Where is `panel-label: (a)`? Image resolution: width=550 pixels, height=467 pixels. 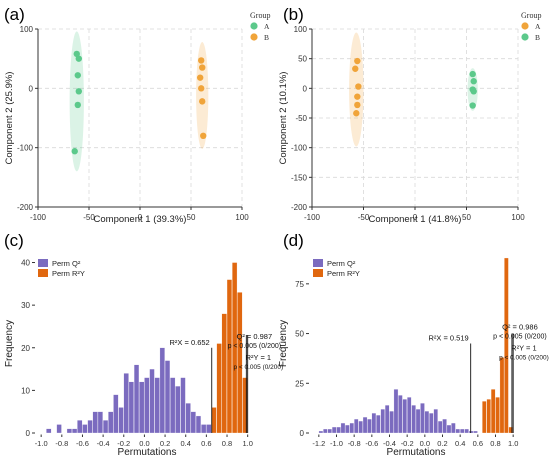 panel-label: (a) is located at coordinates (14, 14).